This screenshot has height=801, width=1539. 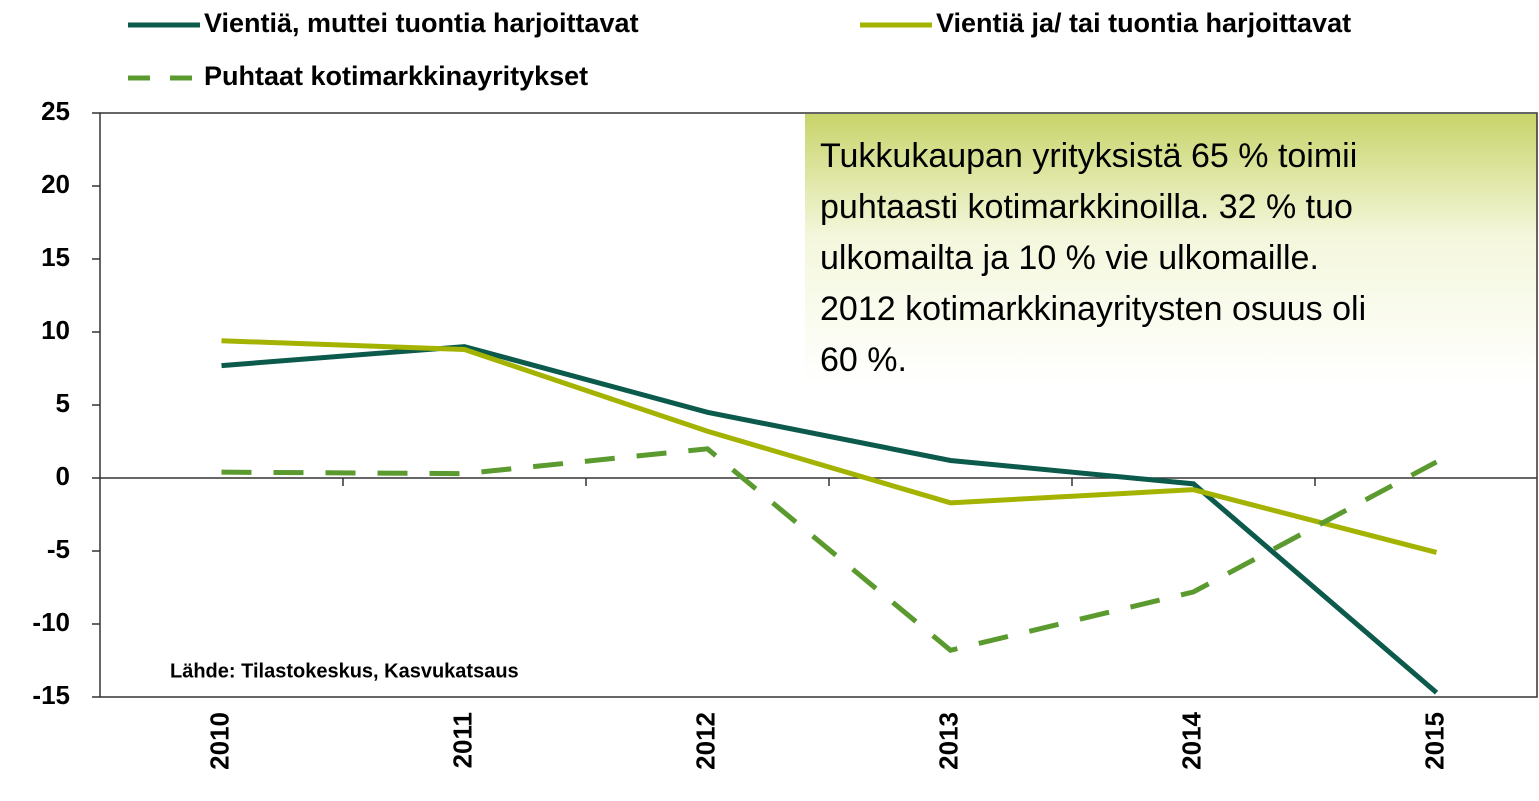 I want to click on y-tick-label: -10, so click(x=51, y=622).